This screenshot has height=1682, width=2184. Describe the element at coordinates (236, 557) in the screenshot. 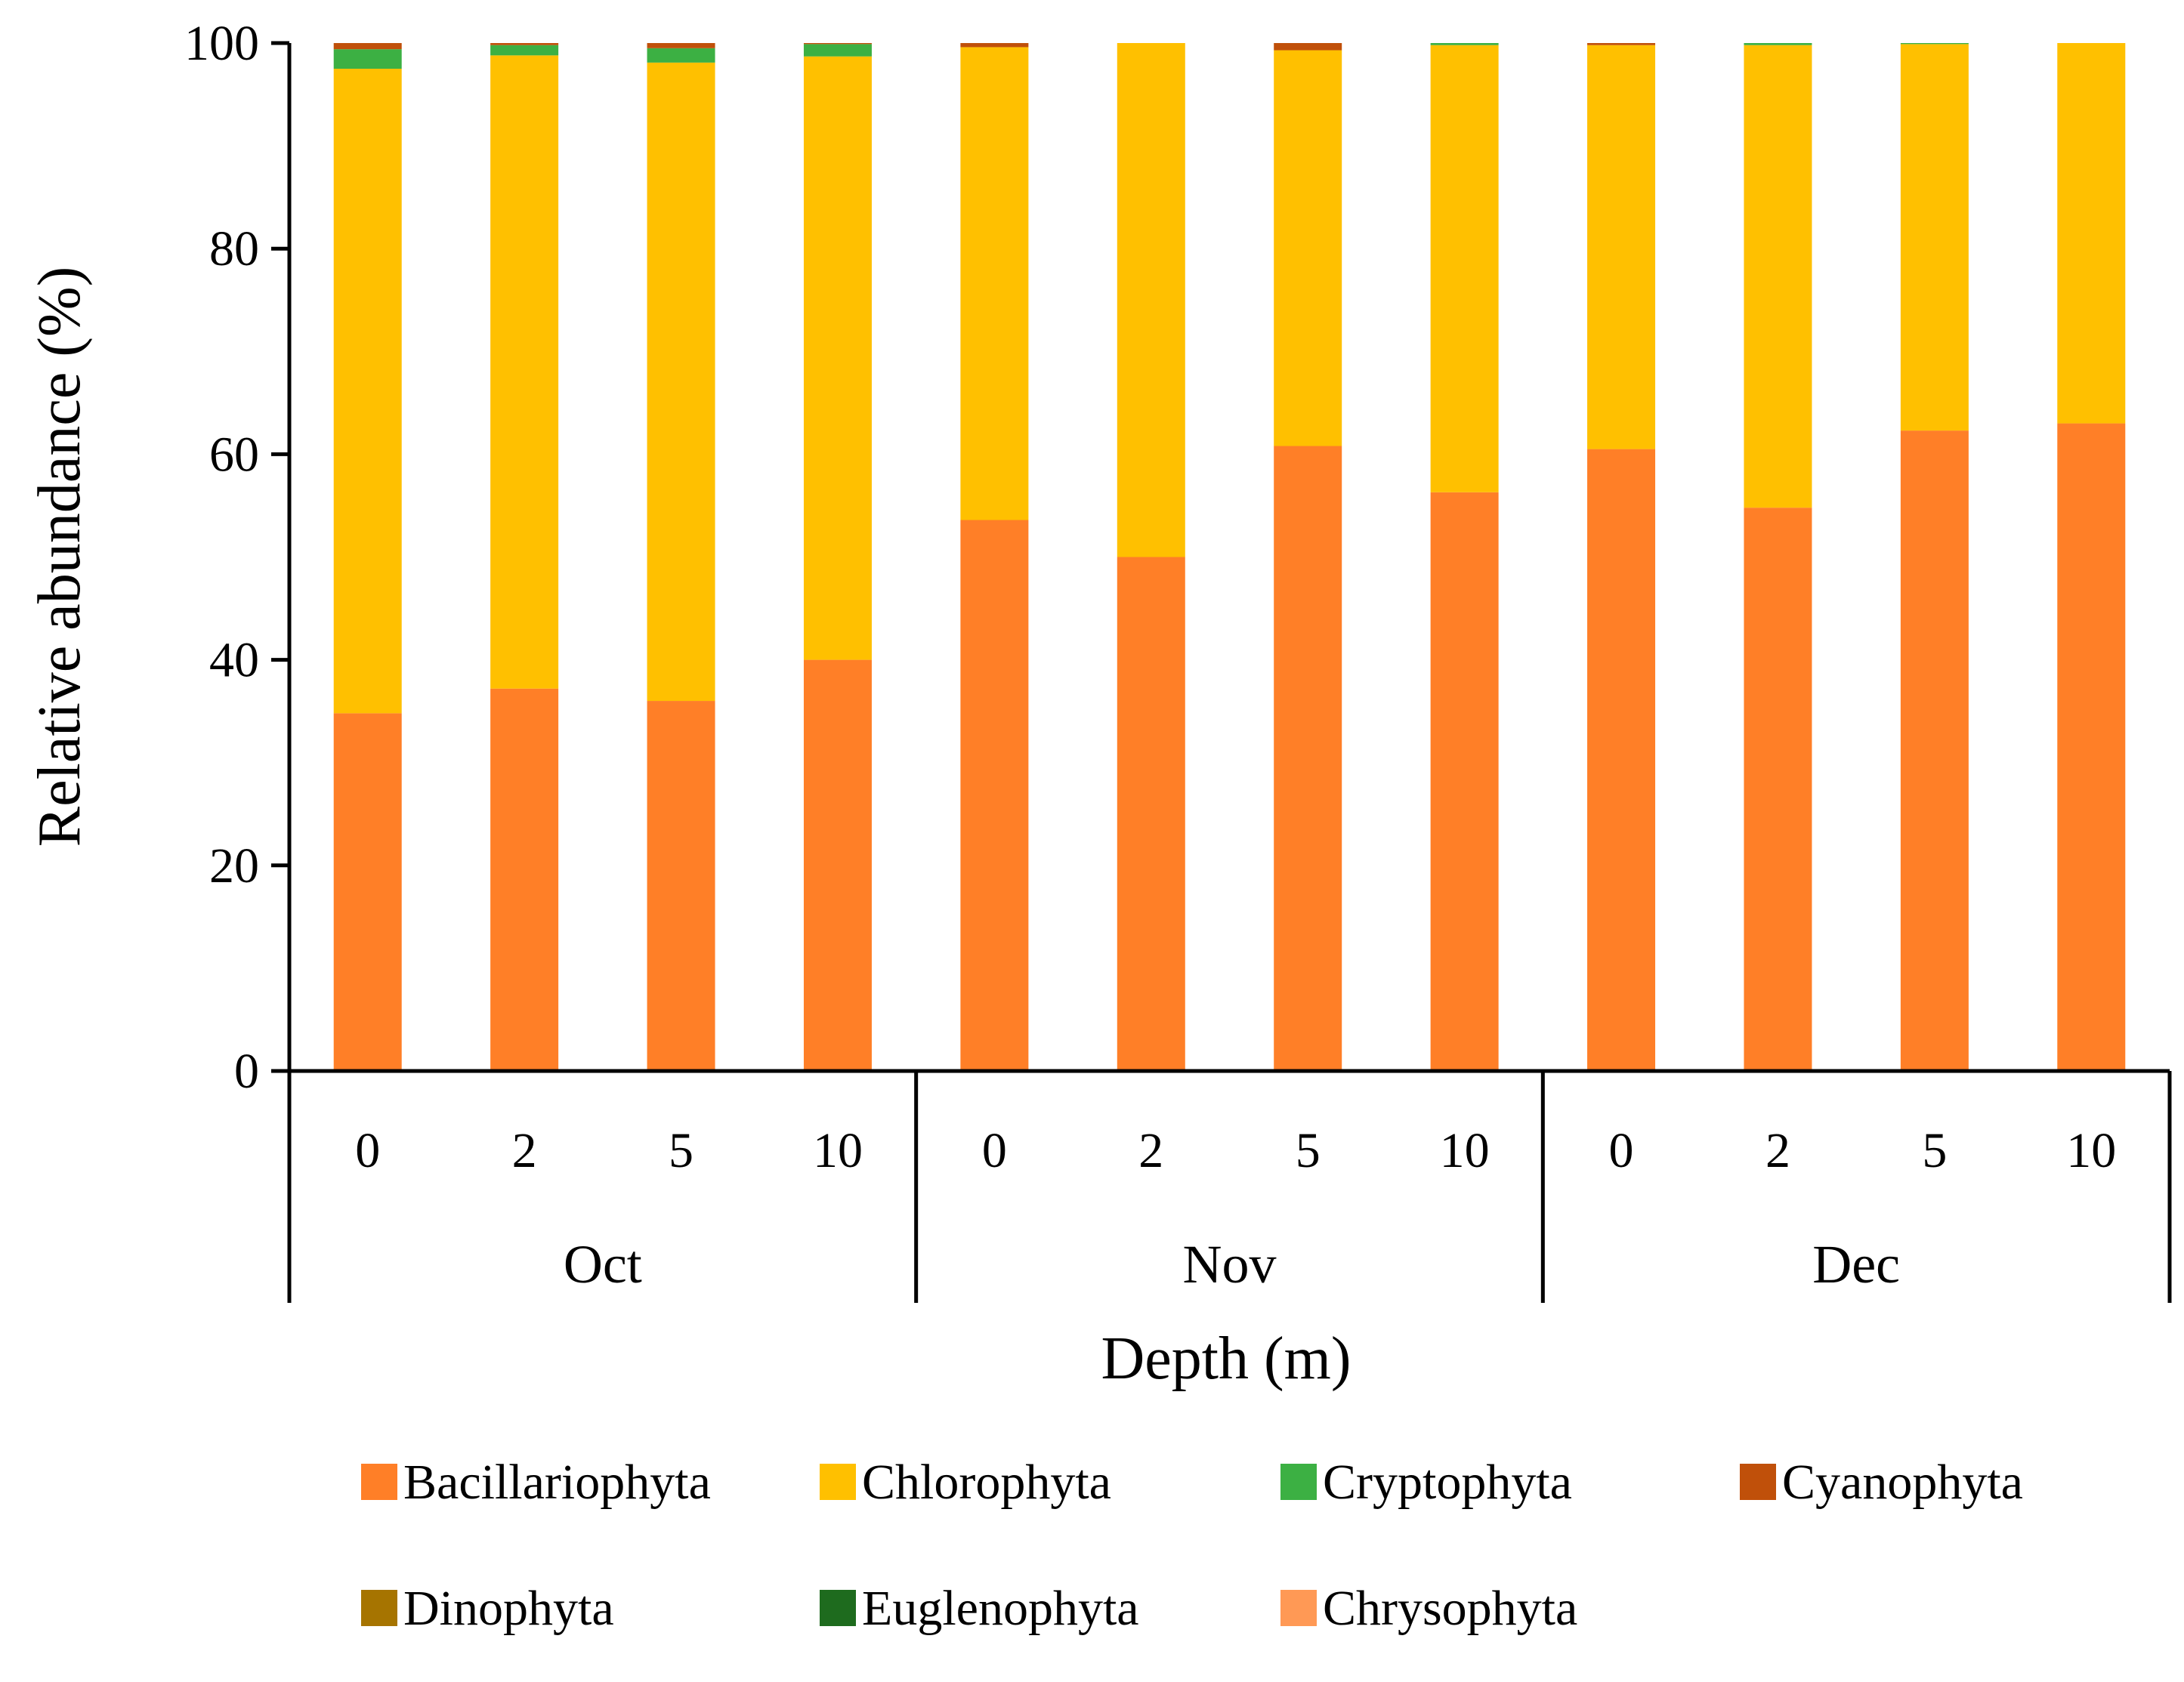

I see `y-ticks-layer: 0 20 40 60 80 100` at that location.